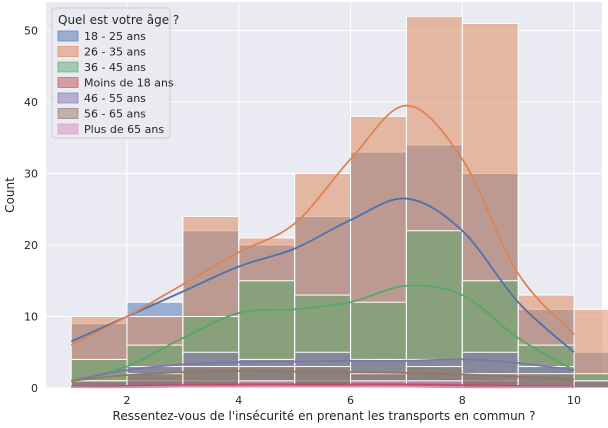 This screenshot has width=608, height=428. I want to click on y-tick-label: 40, so click(31, 102).